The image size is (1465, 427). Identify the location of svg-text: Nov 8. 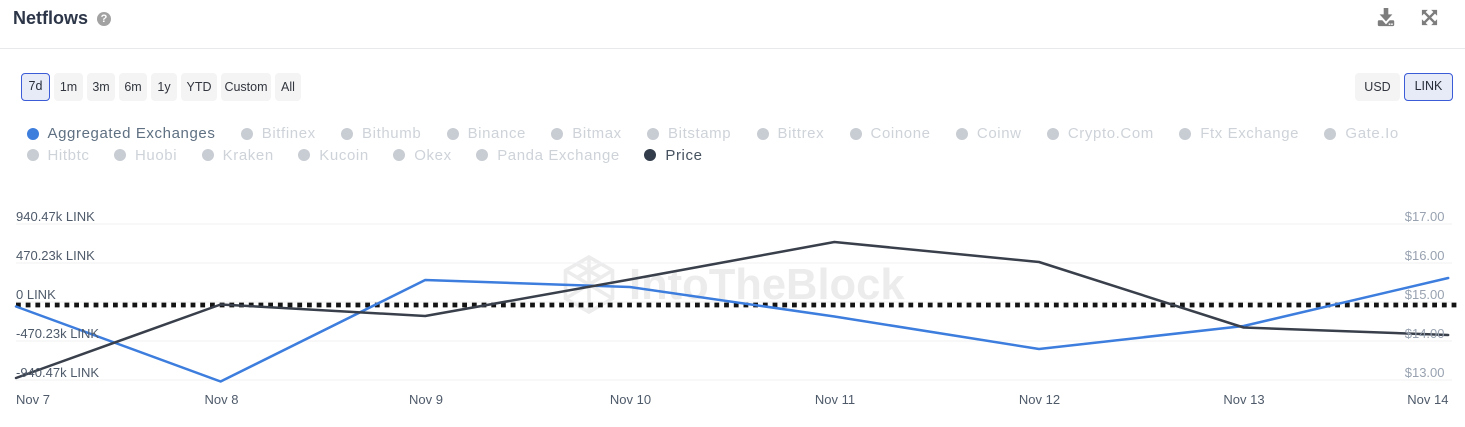
(222, 399).